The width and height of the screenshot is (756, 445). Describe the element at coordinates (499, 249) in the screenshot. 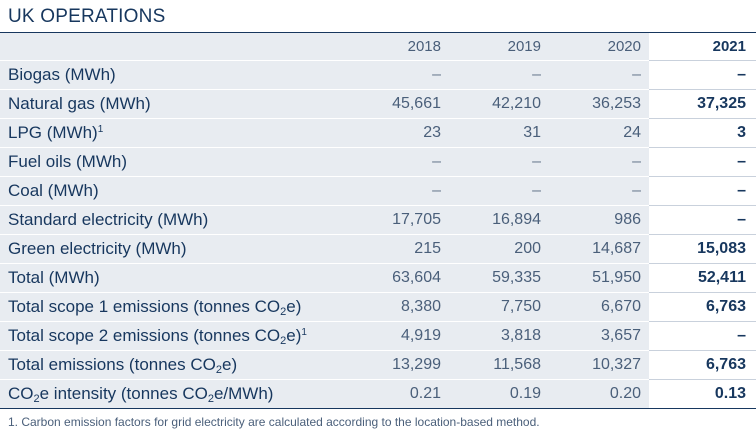

I see `value-2019: 200` at that location.